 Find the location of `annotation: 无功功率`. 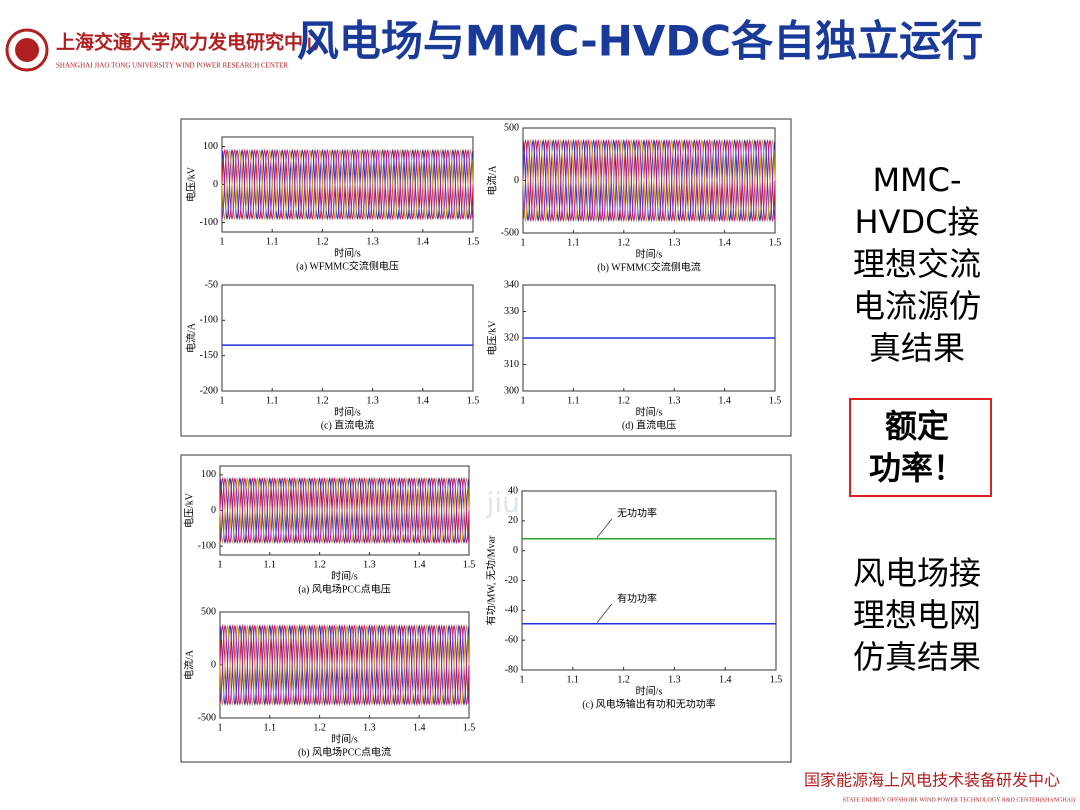

annotation: 无功功率 is located at coordinates (637, 513).